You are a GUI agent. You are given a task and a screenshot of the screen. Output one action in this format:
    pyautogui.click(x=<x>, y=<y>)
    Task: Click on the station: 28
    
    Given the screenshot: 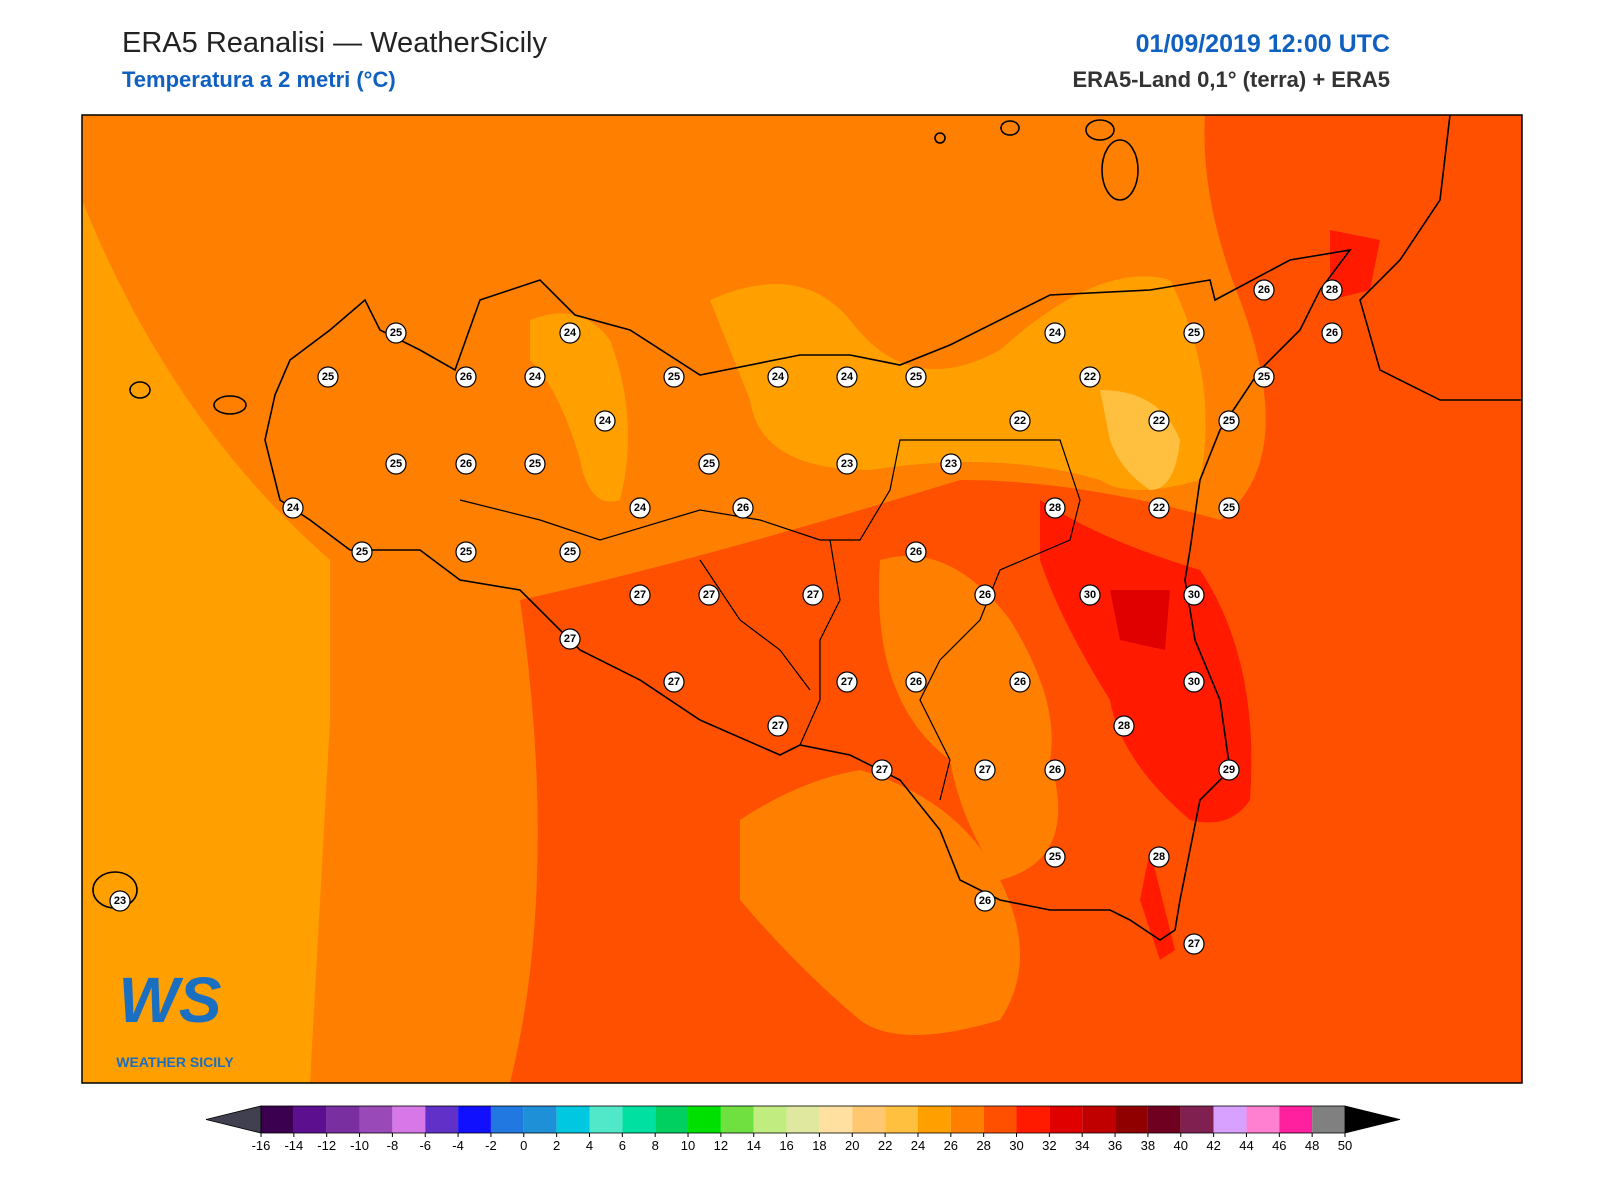 What is the action you would take?
    pyautogui.click(x=1055, y=508)
    